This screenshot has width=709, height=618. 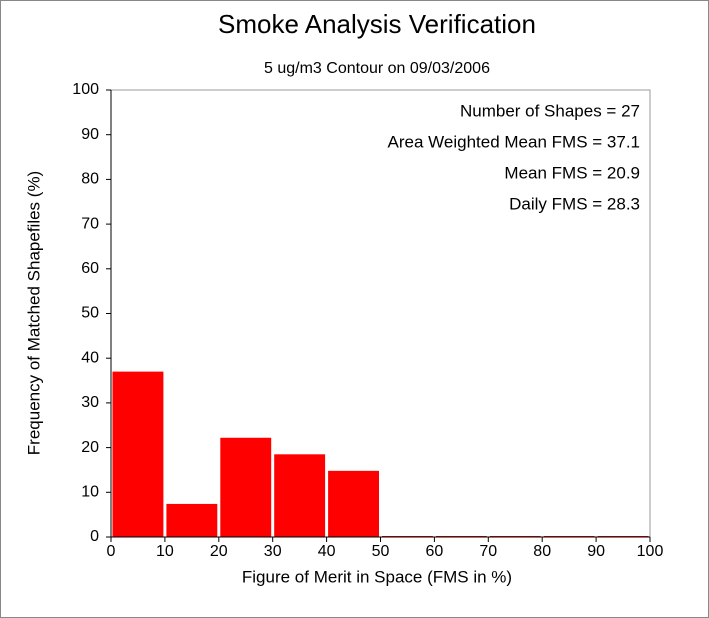 I want to click on y-tick-label: 10, so click(x=90, y=492).